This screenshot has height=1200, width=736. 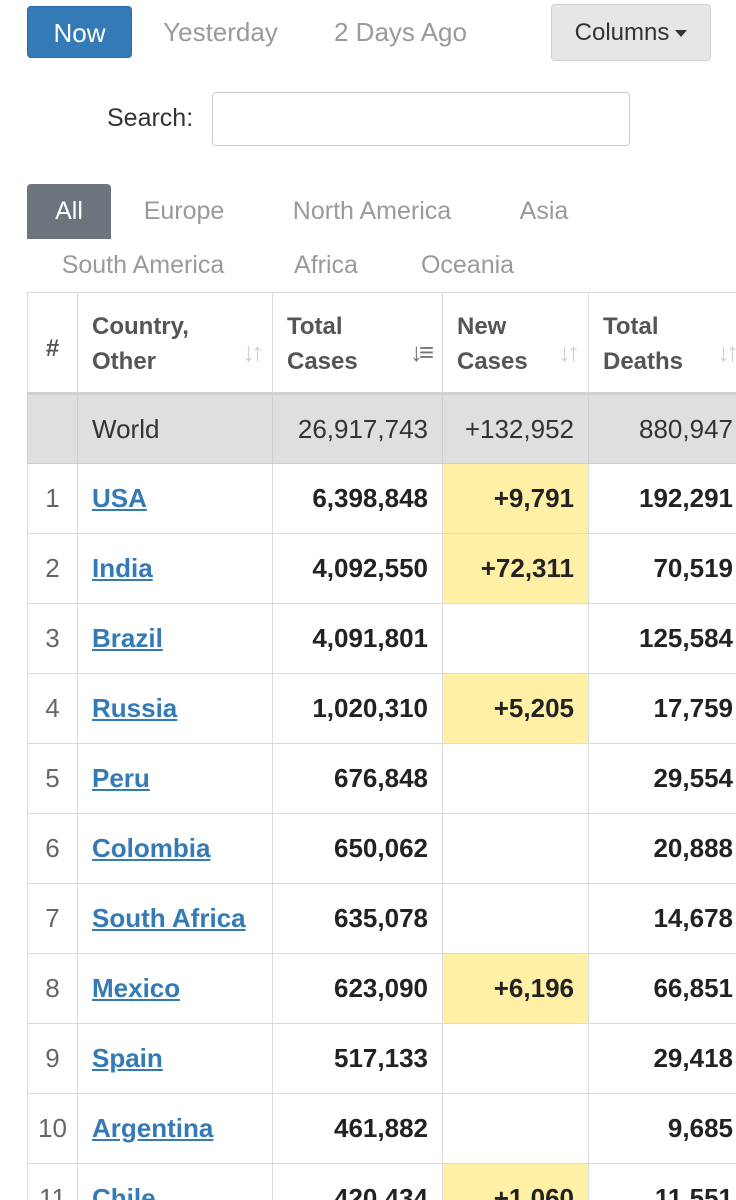 I want to click on world-rank, so click(x=52, y=428).